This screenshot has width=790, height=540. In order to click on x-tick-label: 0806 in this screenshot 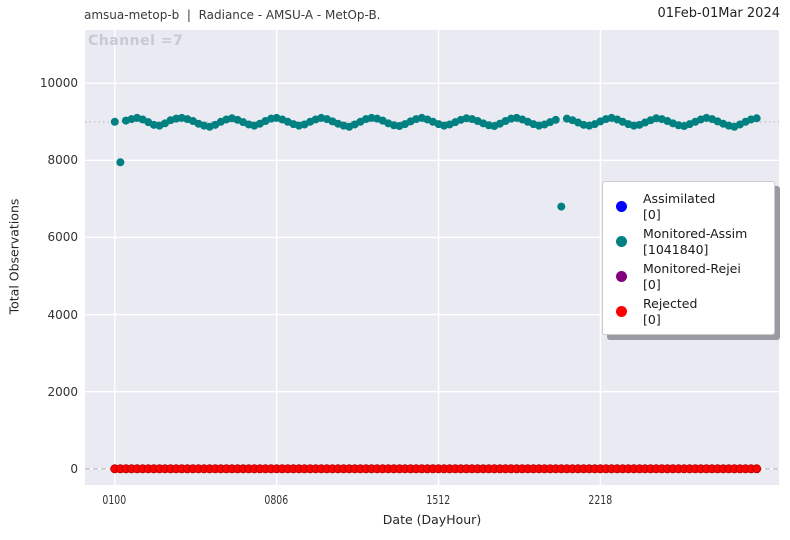, I will do `click(276, 500)`.